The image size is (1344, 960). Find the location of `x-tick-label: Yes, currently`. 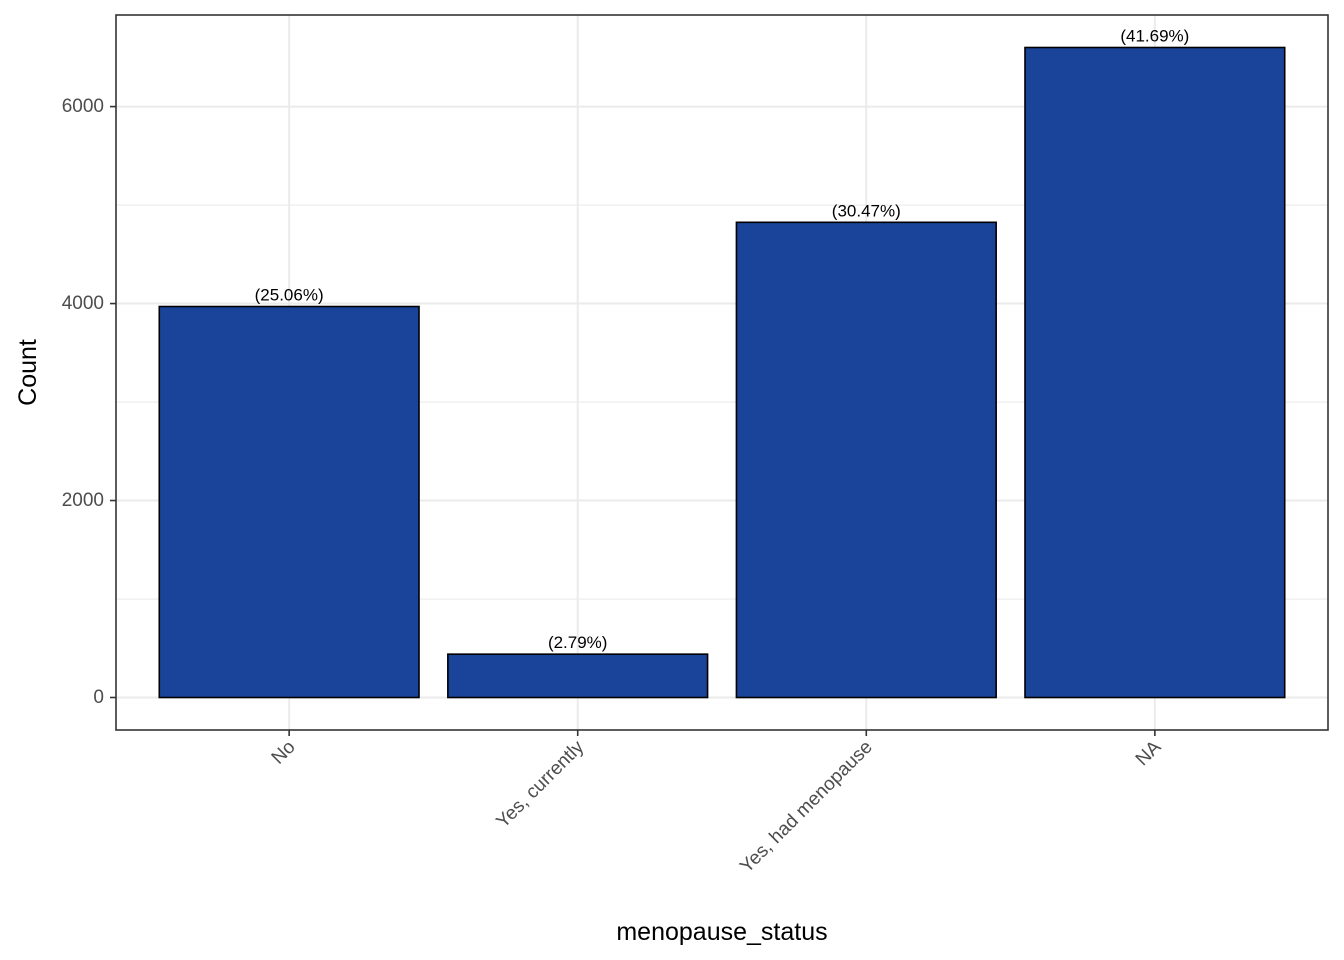

x-tick-label: Yes, currently is located at coordinates (540, 784).